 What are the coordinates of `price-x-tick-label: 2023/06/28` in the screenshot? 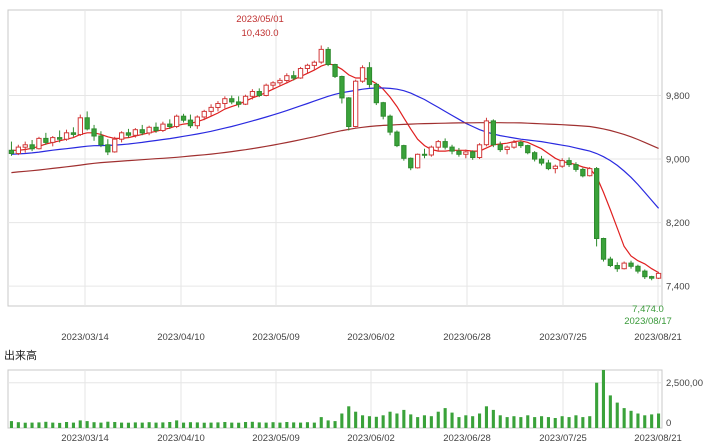 It's located at (467, 337).